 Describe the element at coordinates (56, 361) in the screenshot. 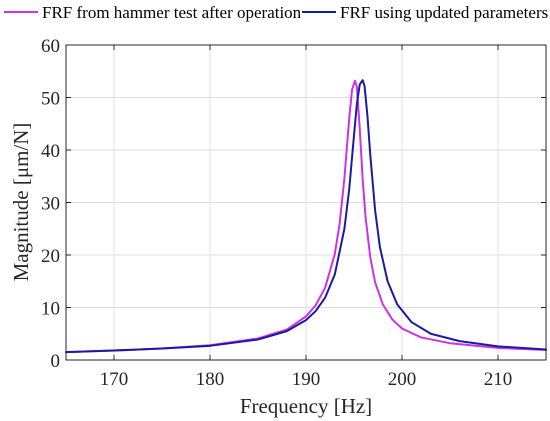

I see `y-tick-label: 0` at that location.